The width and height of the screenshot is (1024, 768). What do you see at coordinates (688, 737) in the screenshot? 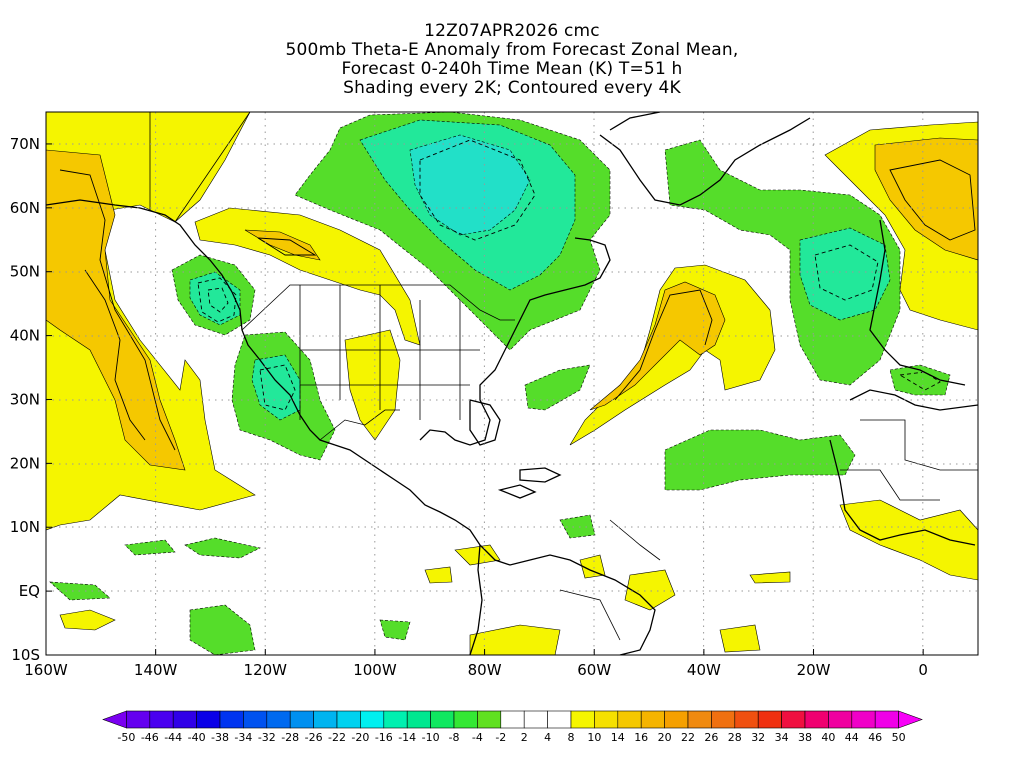
I see `colorbar-label: 22` at bounding box center [688, 737].